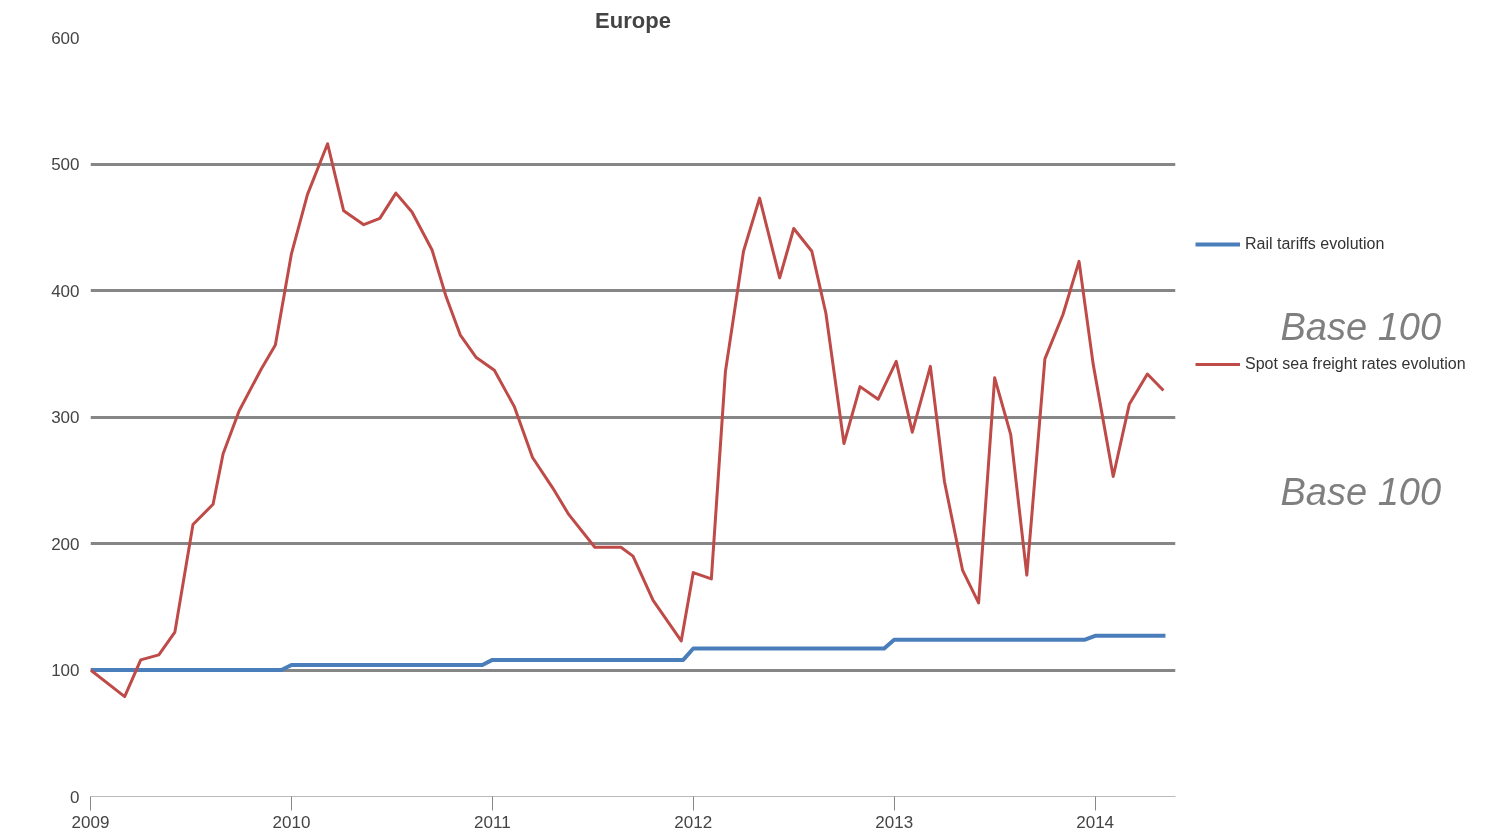 The image size is (1503, 840). Describe the element at coordinates (65, 670) in the screenshot. I see `y-tick-label: 100` at that location.